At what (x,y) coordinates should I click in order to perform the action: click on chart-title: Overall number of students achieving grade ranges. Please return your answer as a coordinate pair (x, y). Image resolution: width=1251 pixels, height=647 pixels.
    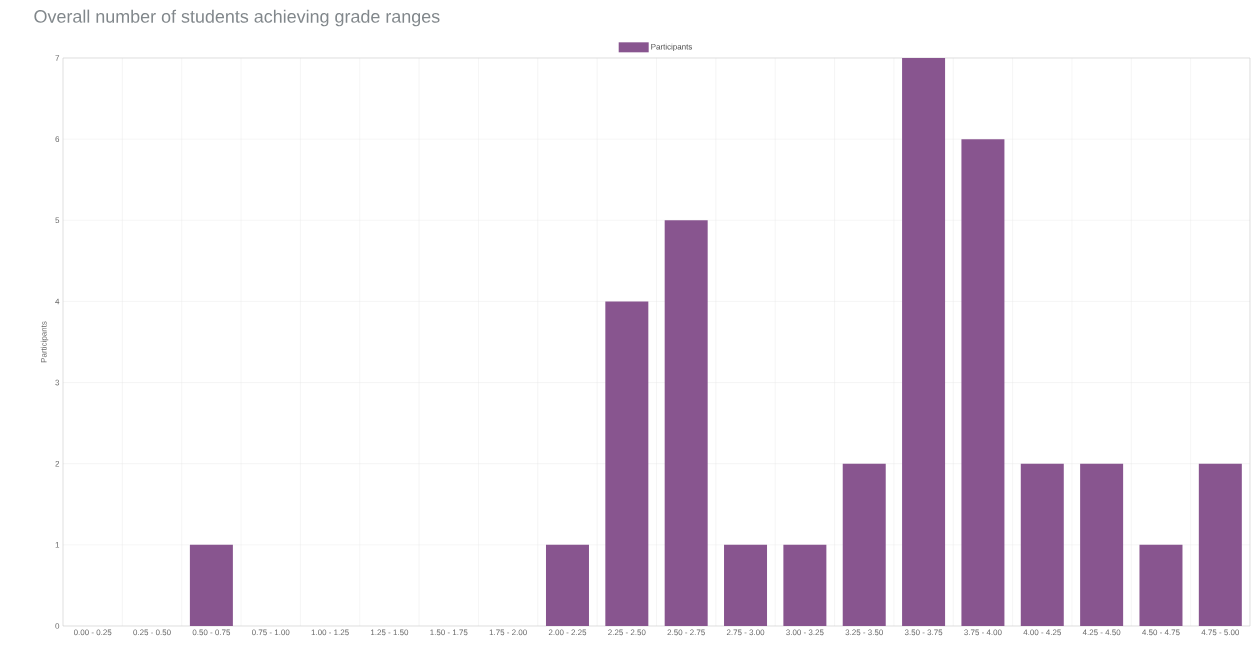
    Looking at the image, I should click on (237, 18).